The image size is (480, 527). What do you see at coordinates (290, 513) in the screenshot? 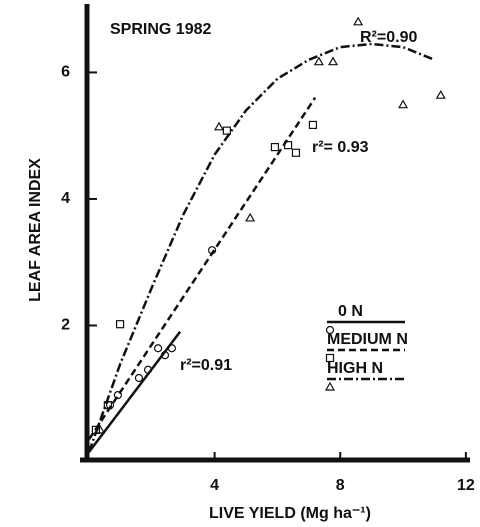
I see `x-axis-label: LIVE YIELD (Mg ha⁻¹)` at bounding box center [290, 513].